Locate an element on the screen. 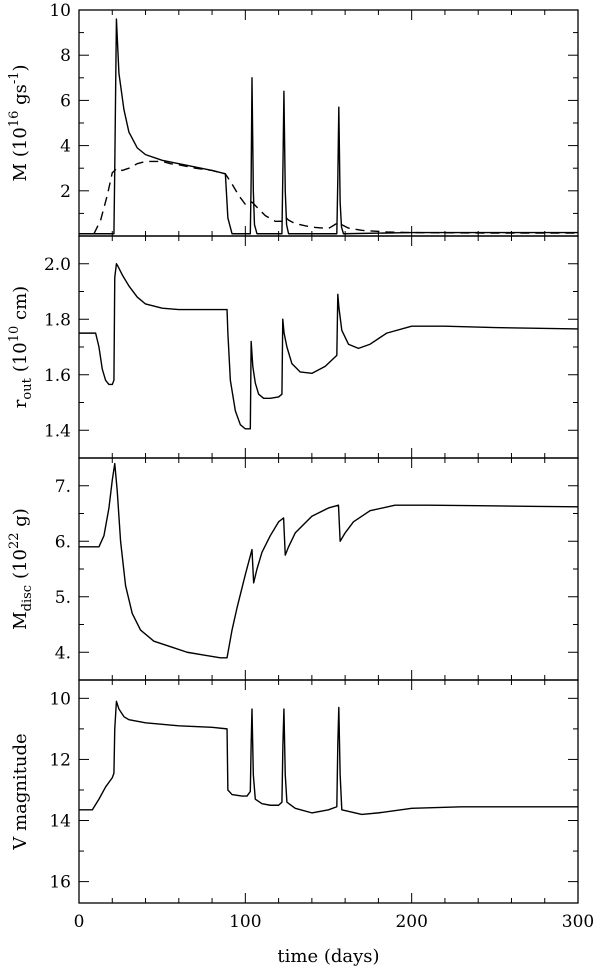 The width and height of the screenshot is (597, 972). y-tick-label: 6. is located at coordinates (63, 542).